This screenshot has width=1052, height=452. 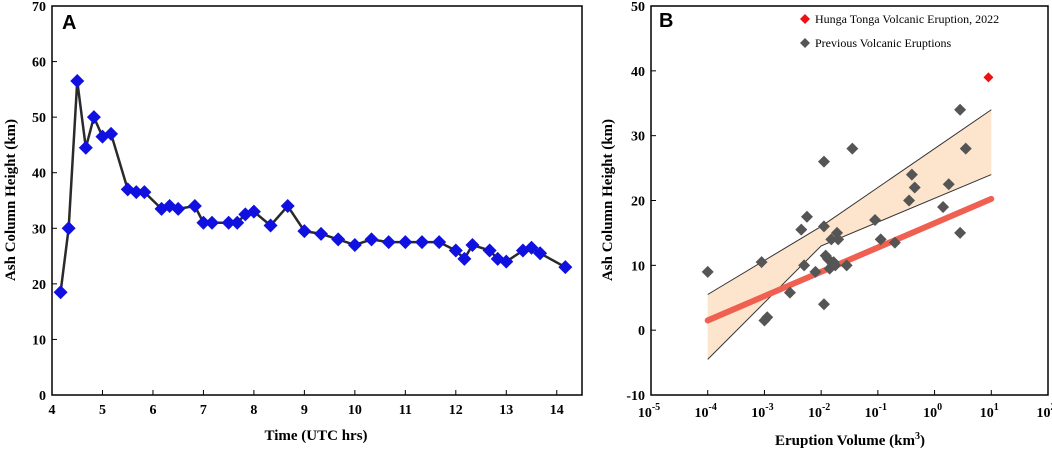 What do you see at coordinates (819, 411) in the screenshot?
I see `panel-b-x-tick-label: 10⁻²` at bounding box center [819, 411].